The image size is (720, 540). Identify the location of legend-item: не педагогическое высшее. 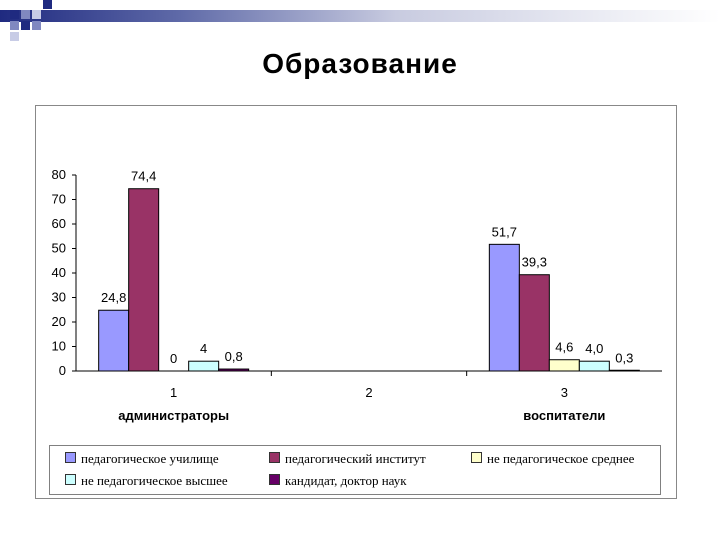
(146, 480).